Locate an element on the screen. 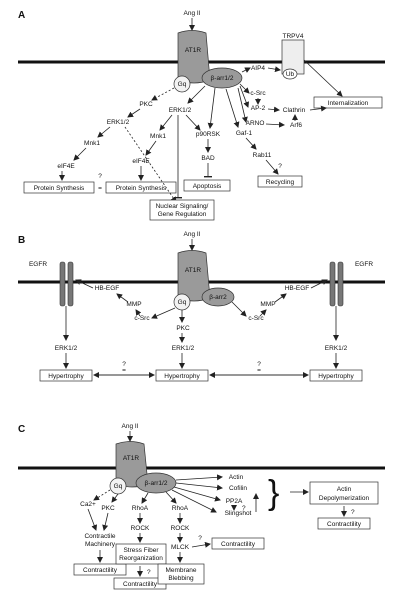 Image resolution: width=400 pixels, height=608 pixels. cofilin-label: Cofilin is located at coordinates (238, 488).